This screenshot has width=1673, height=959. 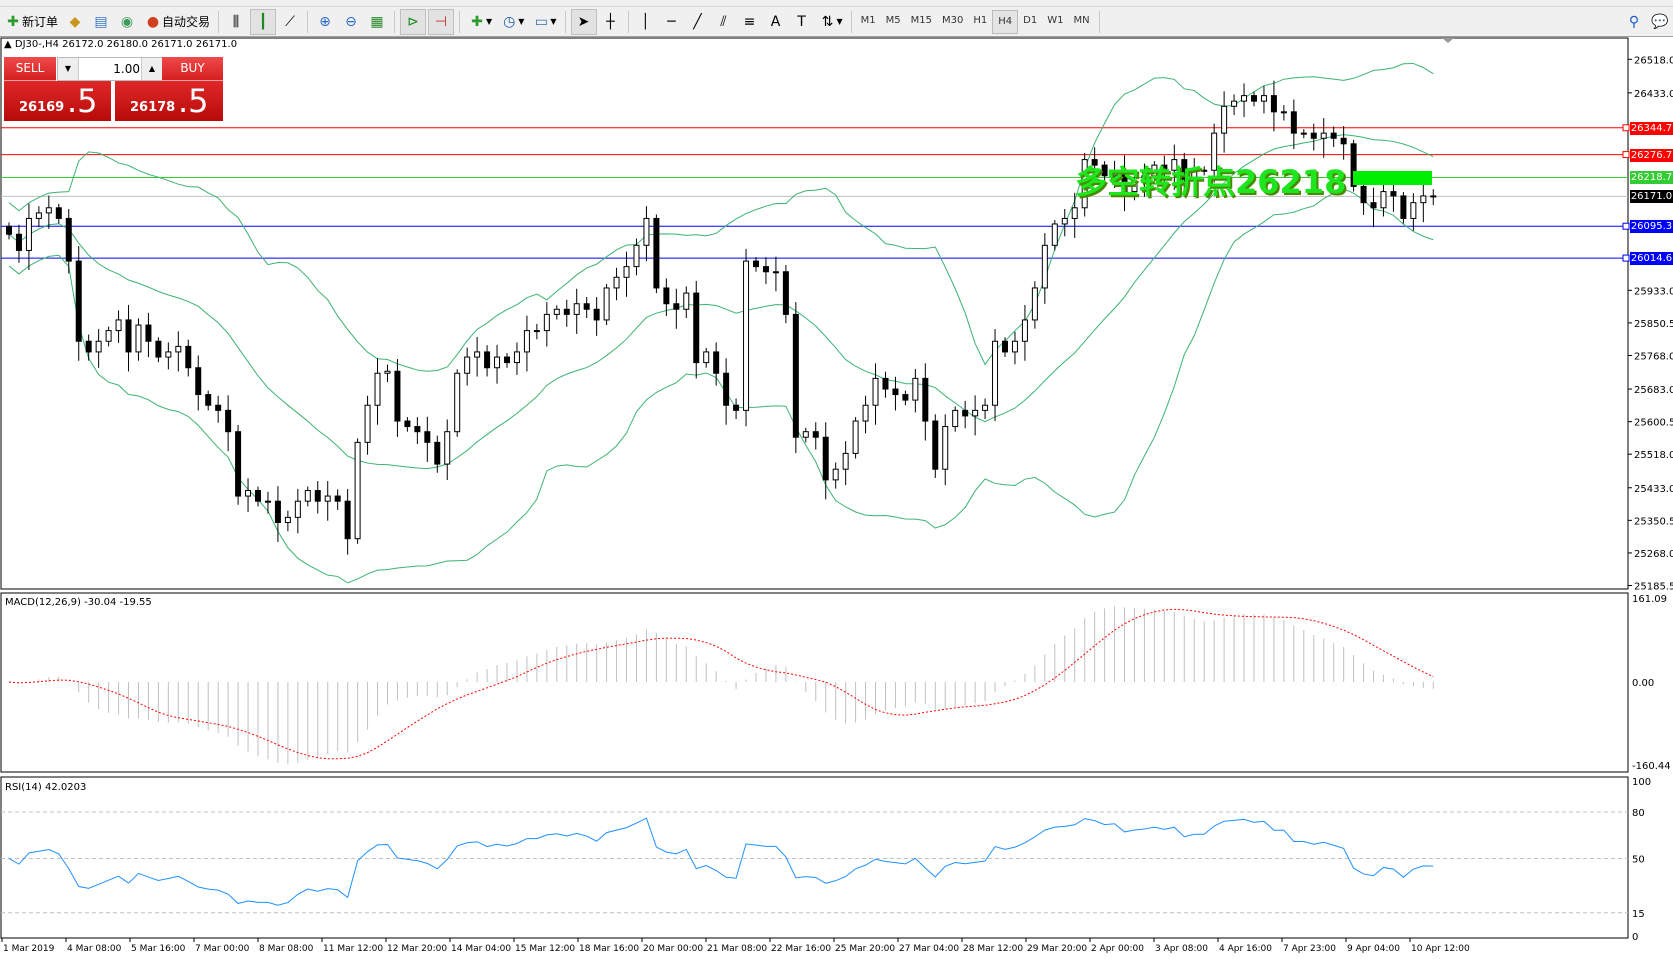 What do you see at coordinates (698, 22) in the screenshot?
I see `trendline-button: ╱` at bounding box center [698, 22].